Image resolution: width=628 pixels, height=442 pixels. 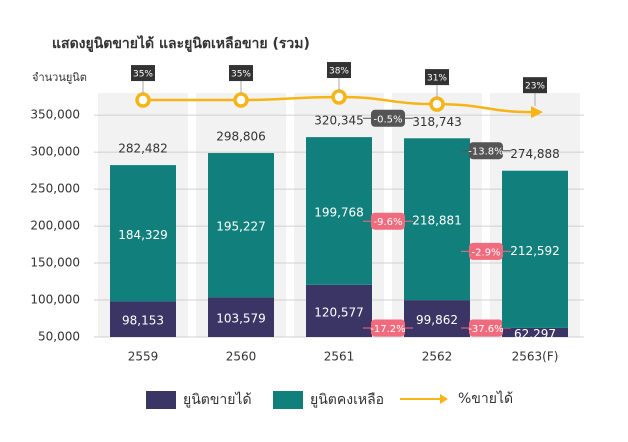 I want to click on bar-value-label: 184,329, so click(x=143, y=235).